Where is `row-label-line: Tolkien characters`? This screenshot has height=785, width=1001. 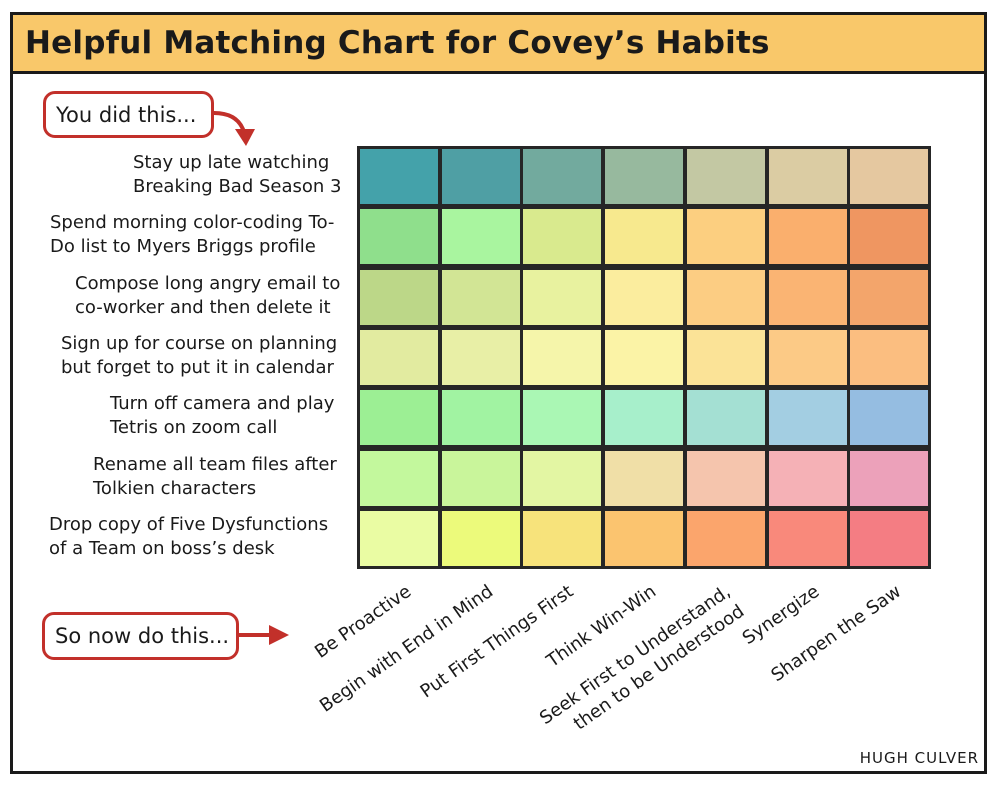 row-label-line: Tolkien characters is located at coordinates (175, 488).